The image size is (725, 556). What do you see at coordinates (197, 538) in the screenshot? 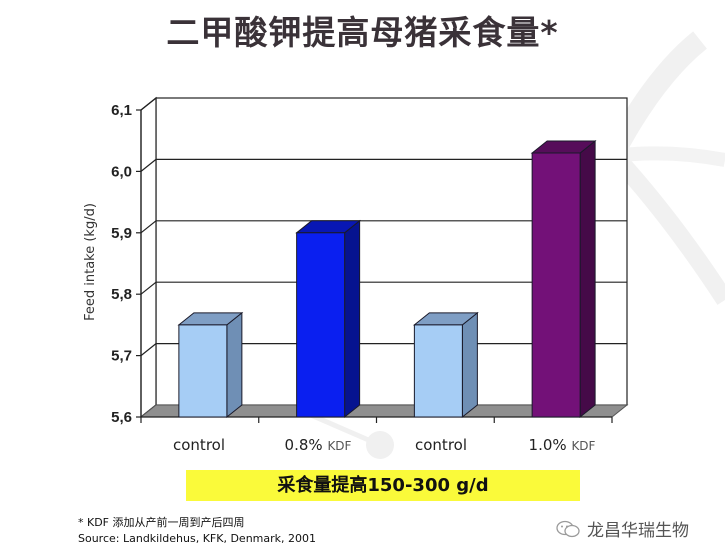
I see `footnote-source: Source: Landkildehus, KFK, Denmark, 2001` at bounding box center [197, 538].